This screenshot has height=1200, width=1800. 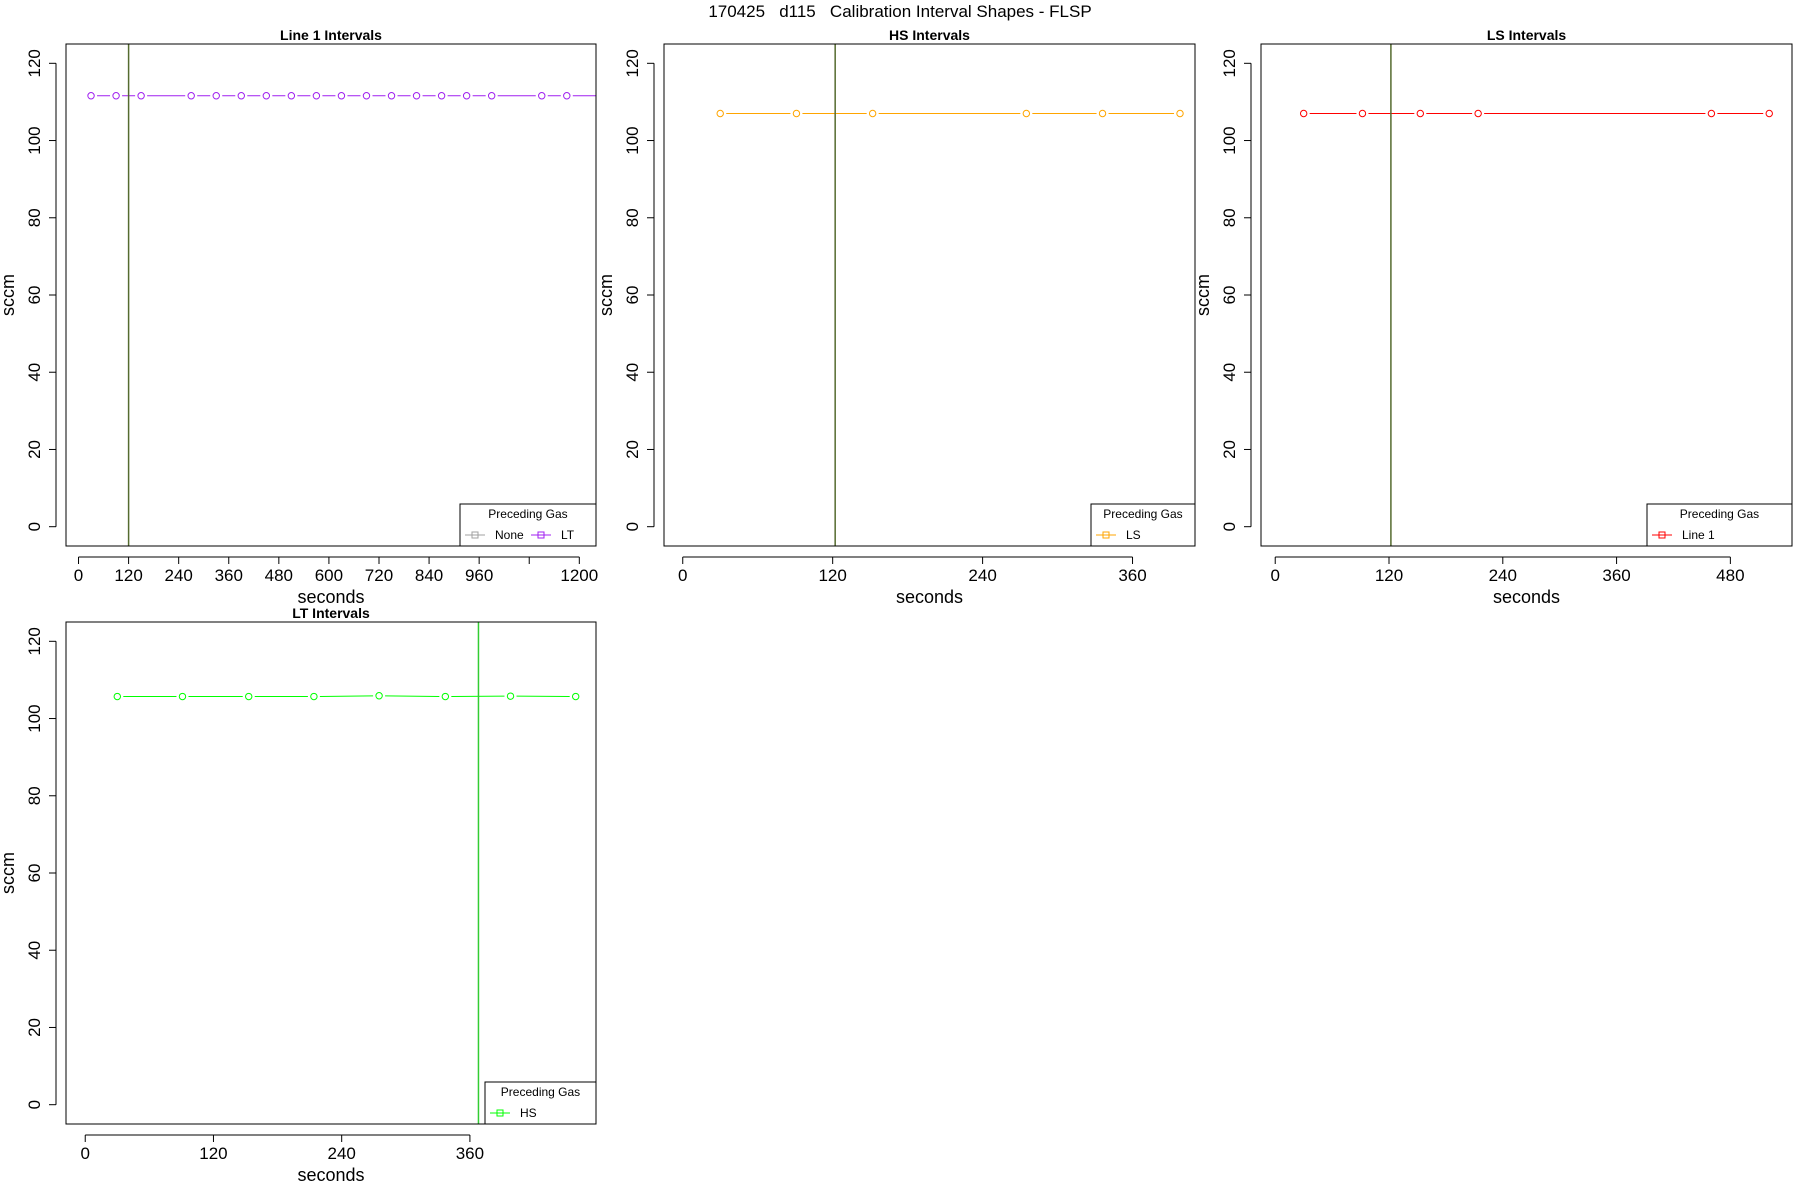 What do you see at coordinates (479, 575) in the screenshot?
I see `x-tick-label: 960` at bounding box center [479, 575].